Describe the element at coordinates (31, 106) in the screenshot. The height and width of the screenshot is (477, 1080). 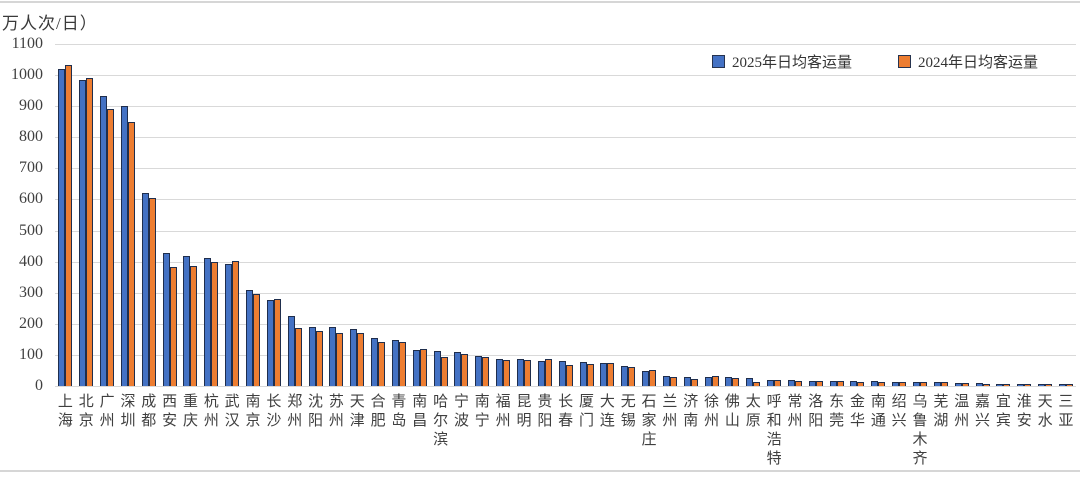
I see `y-axis-tick-label: 900` at that location.